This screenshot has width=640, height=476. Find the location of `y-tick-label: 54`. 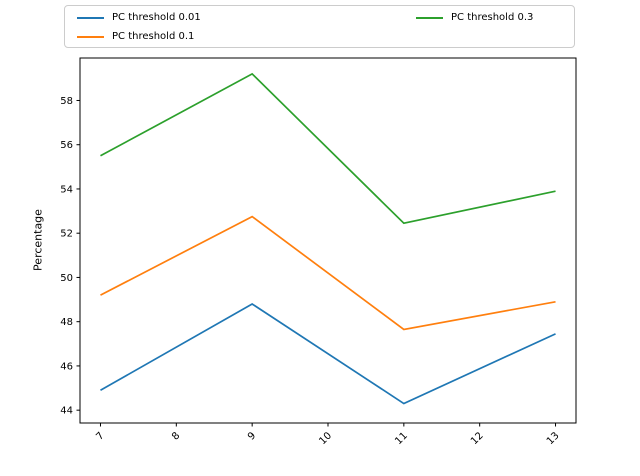

y-tick-label: 54 is located at coordinates (66, 189).